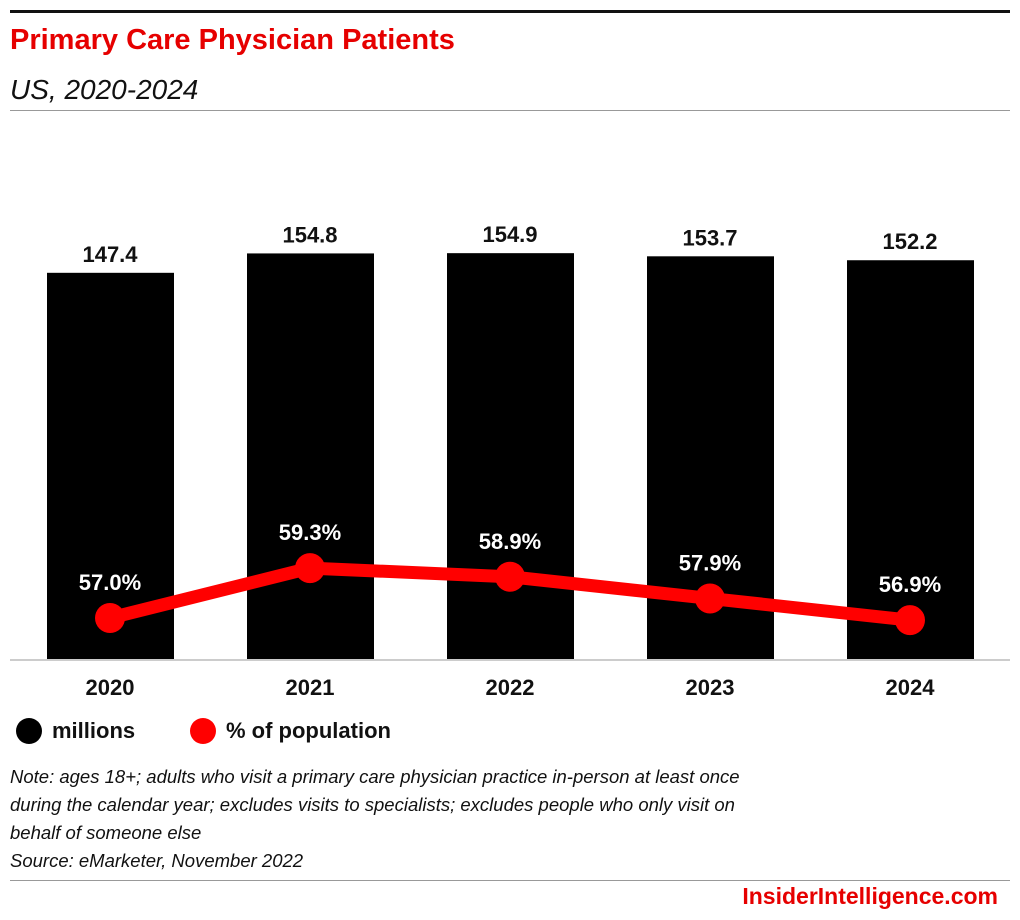  Describe the element at coordinates (29, 731) in the screenshot. I see `legend-swatch-millions` at that location.